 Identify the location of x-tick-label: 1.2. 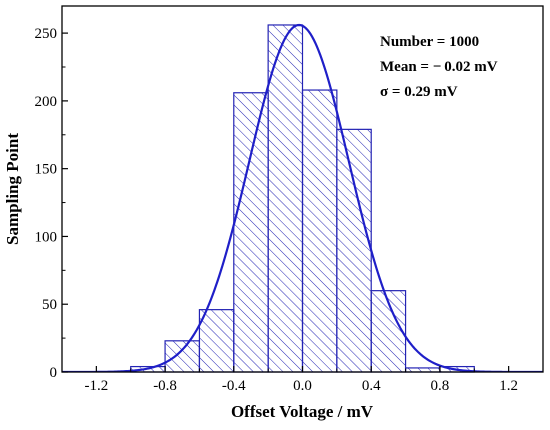
(508, 386).